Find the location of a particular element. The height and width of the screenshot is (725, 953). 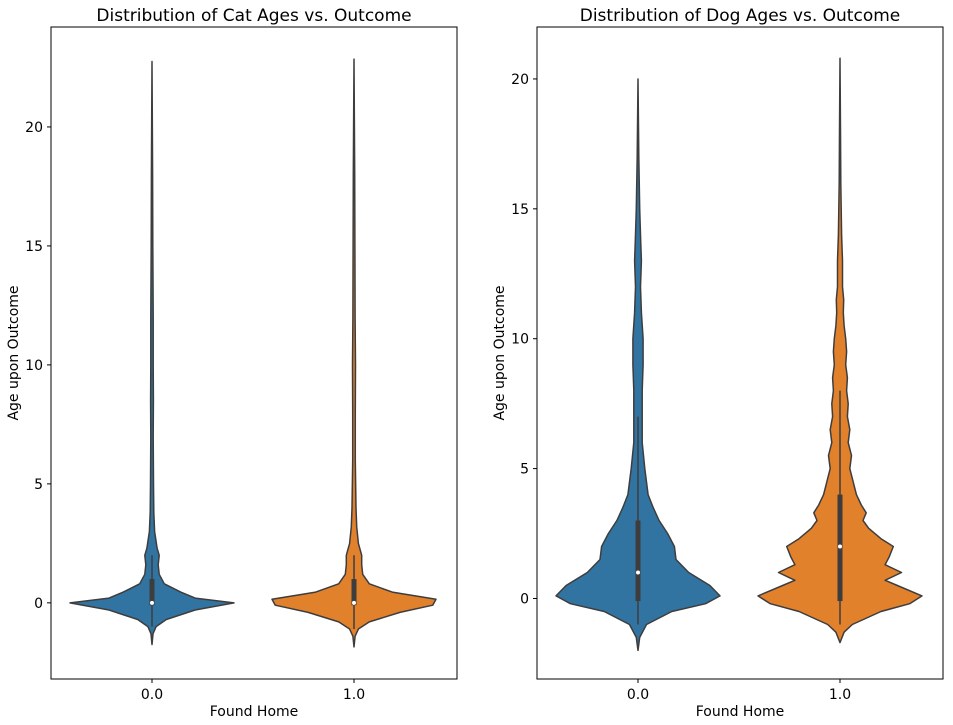

iqr-box-1.0 is located at coordinates (354, 592).